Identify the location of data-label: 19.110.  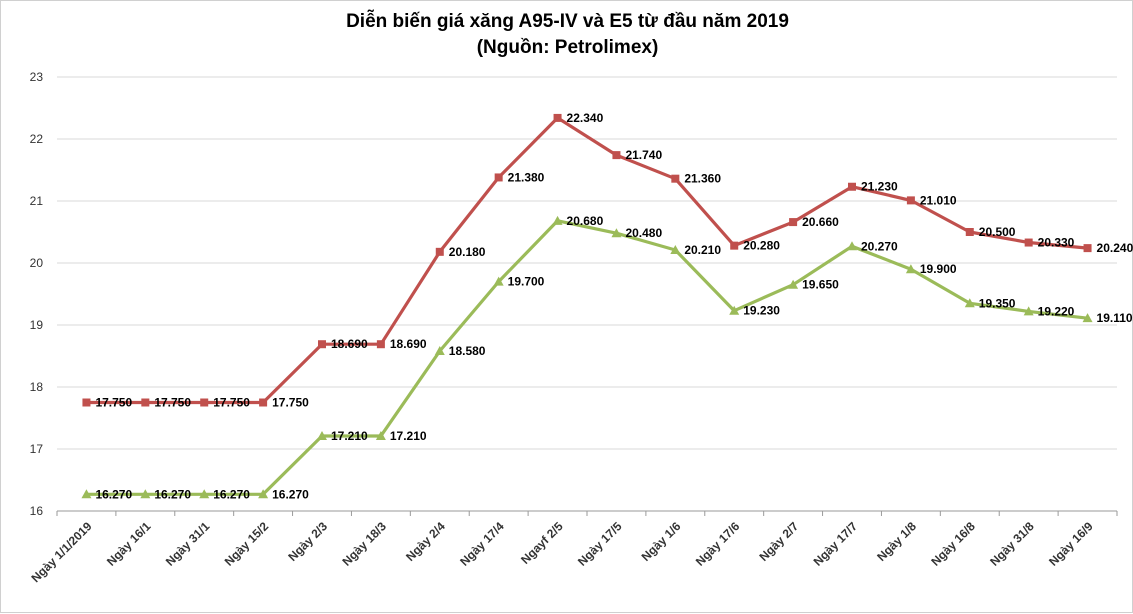
(1115, 318).